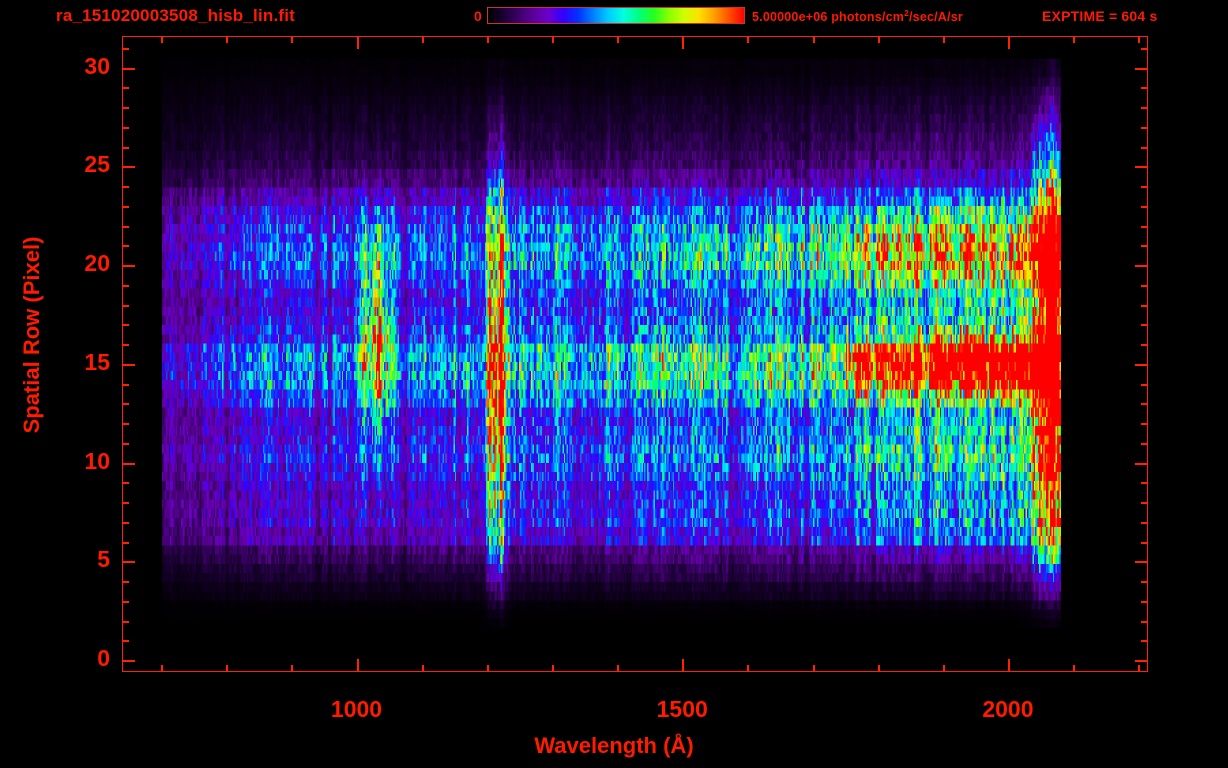 This screenshot has width=1228, height=768. I want to click on y-tick-label: 20, so click(97, 263).